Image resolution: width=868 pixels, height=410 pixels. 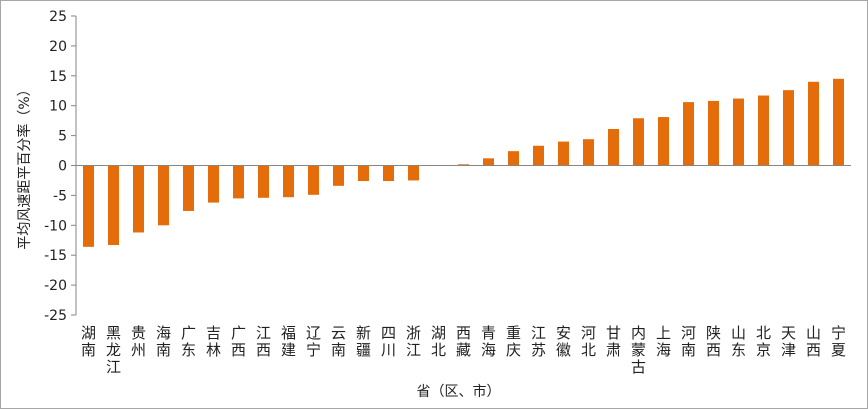 I want to click on category-label: 山西, so click(x=813, y=341).